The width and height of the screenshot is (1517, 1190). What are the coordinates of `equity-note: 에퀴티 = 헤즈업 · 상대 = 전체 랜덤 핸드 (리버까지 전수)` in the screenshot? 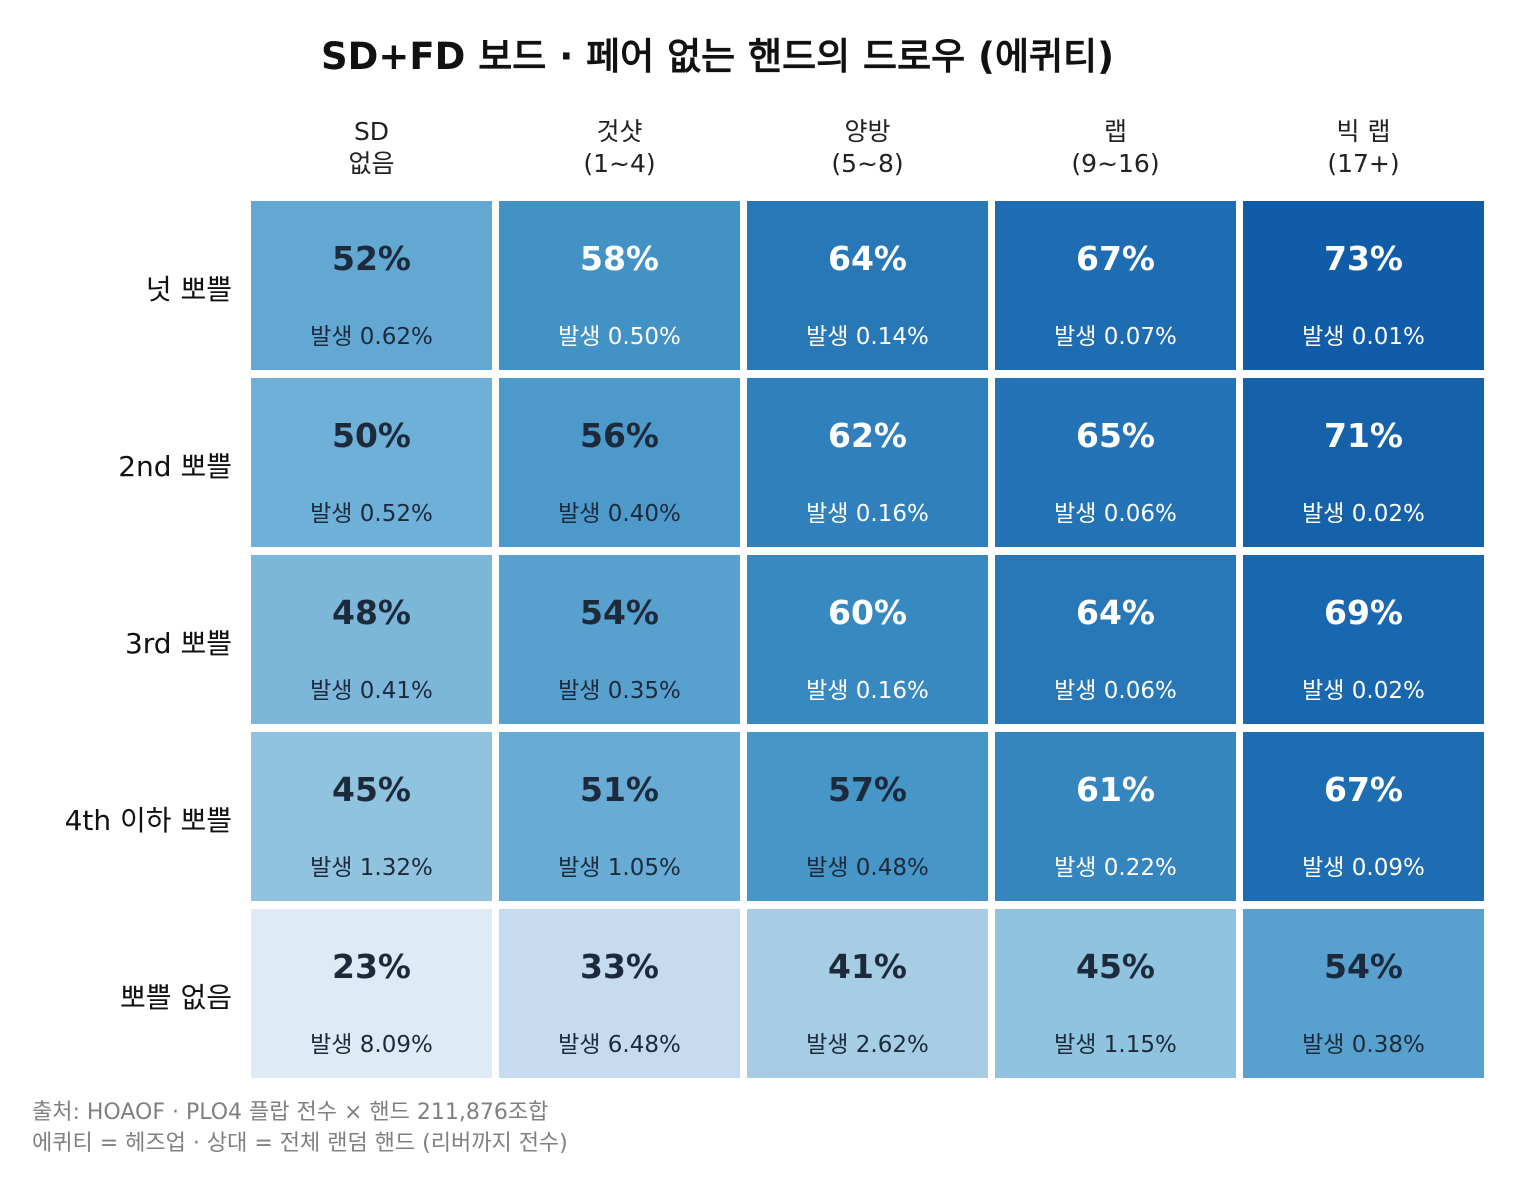 It's located at (300, 1143).